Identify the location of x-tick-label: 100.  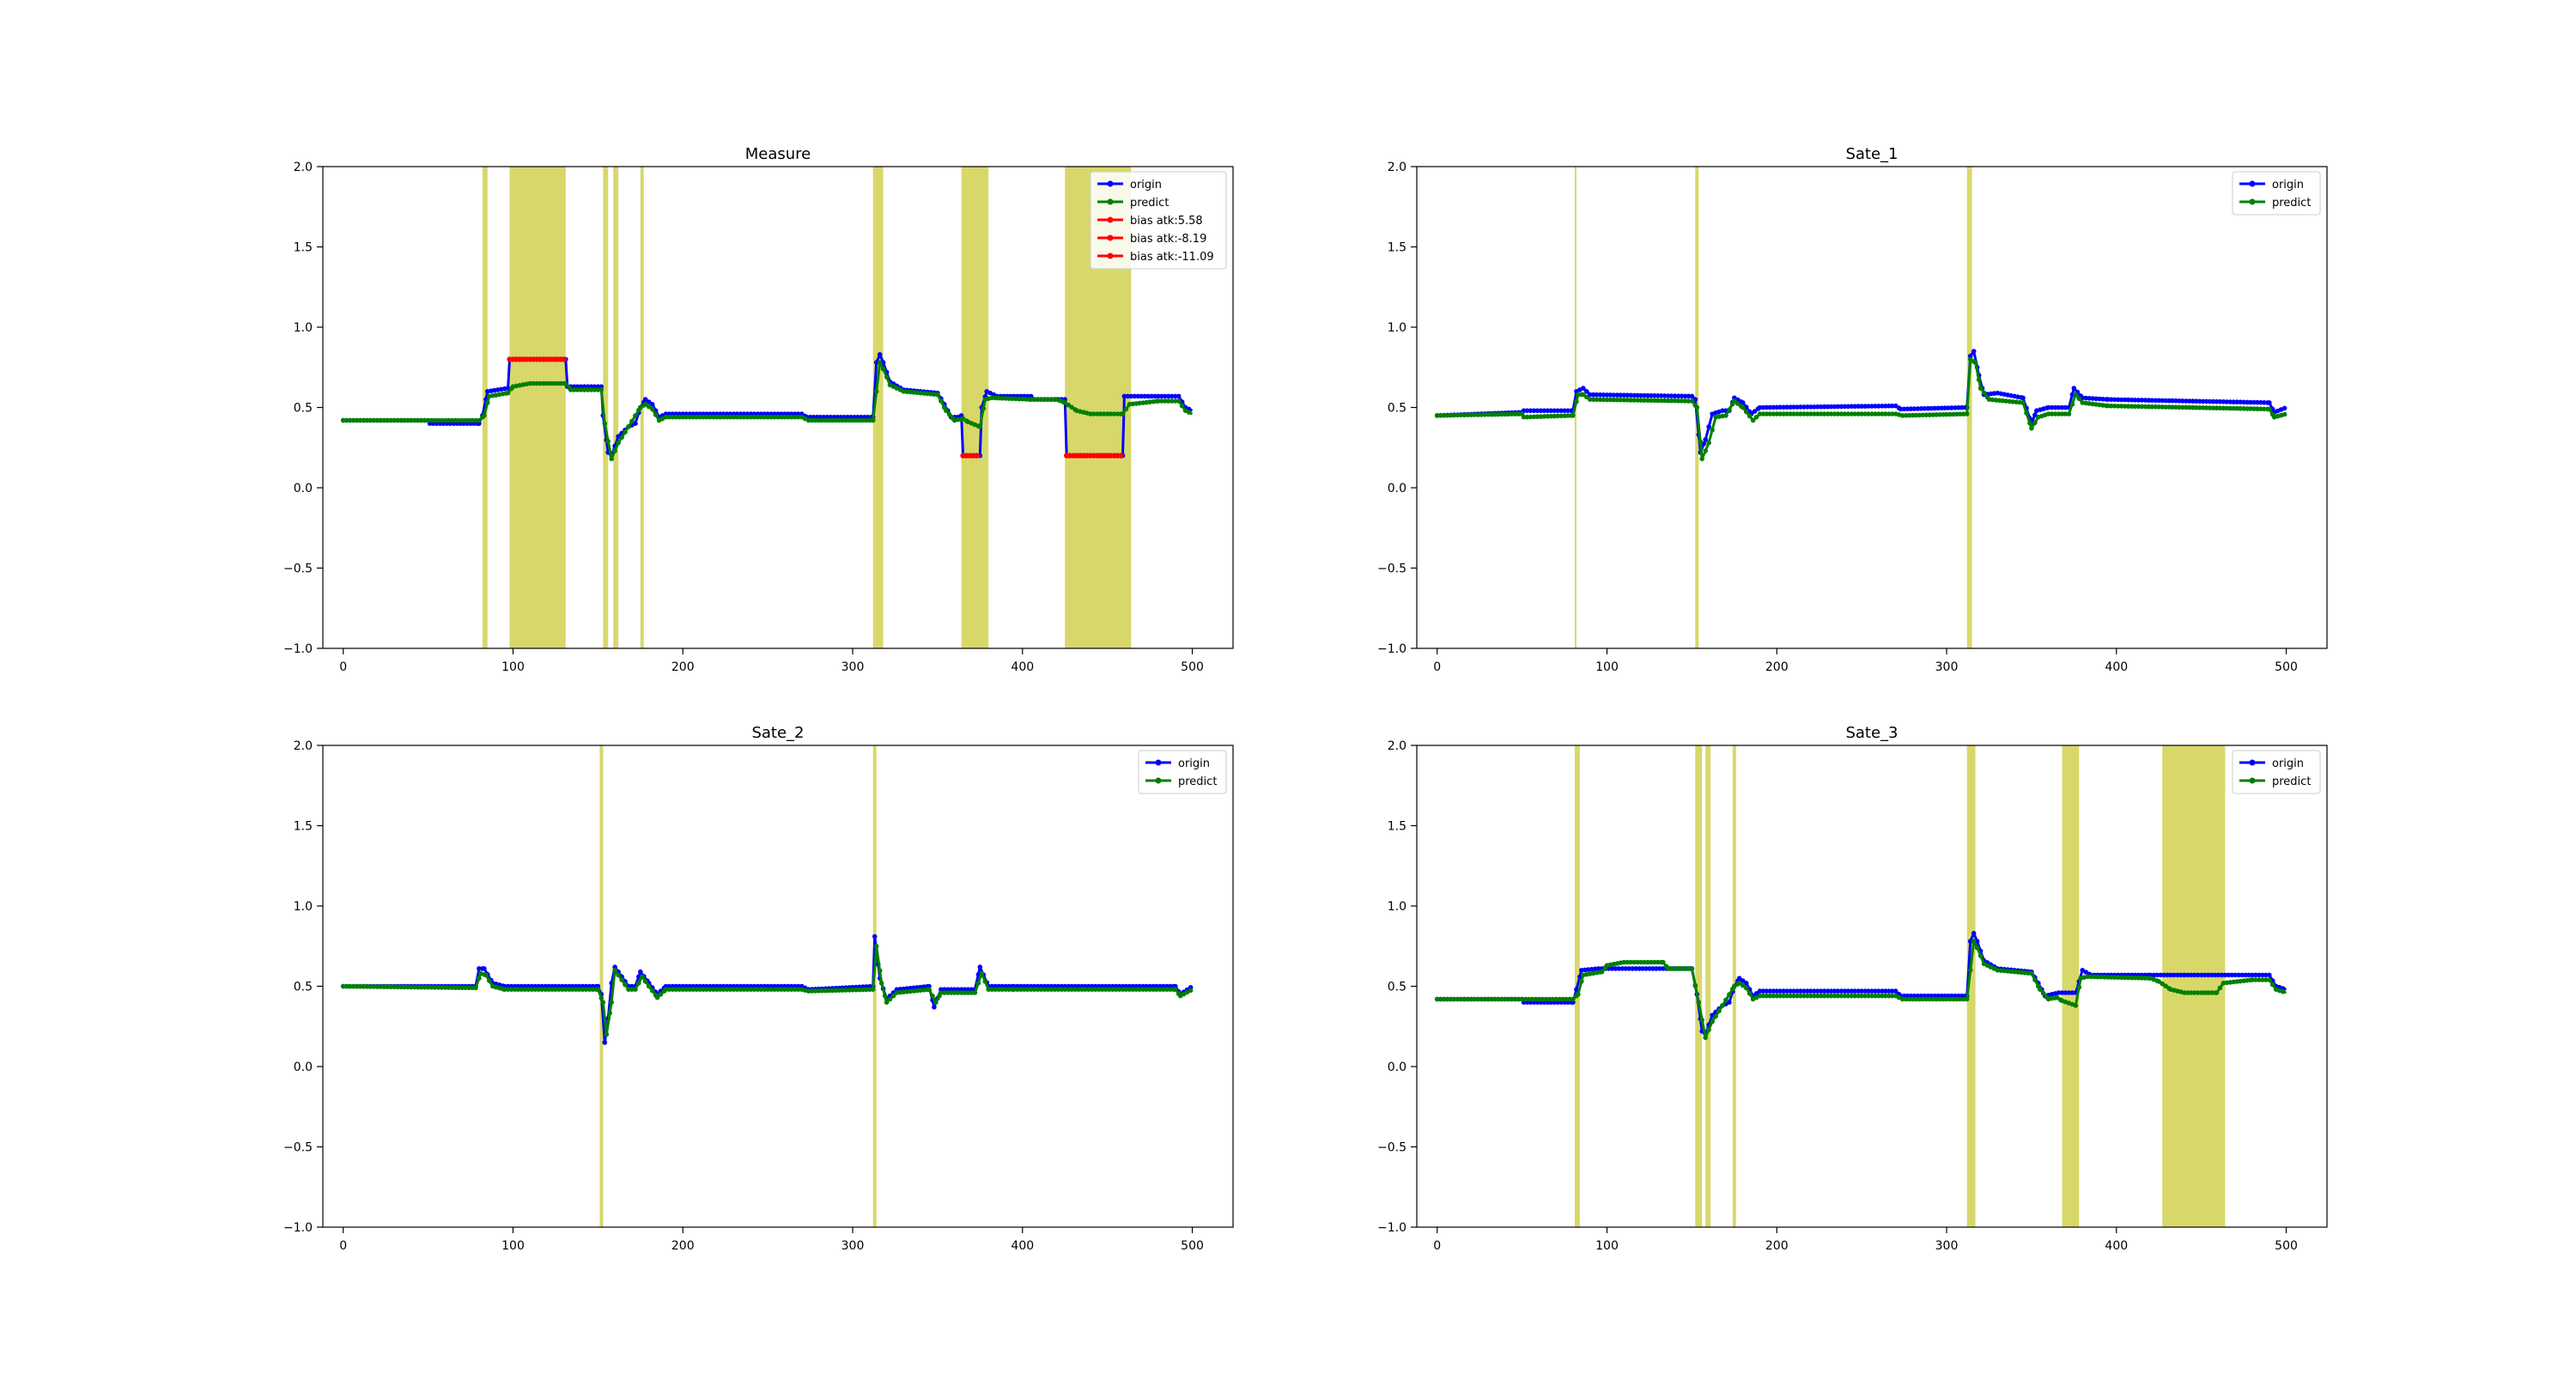
(513, 1246).